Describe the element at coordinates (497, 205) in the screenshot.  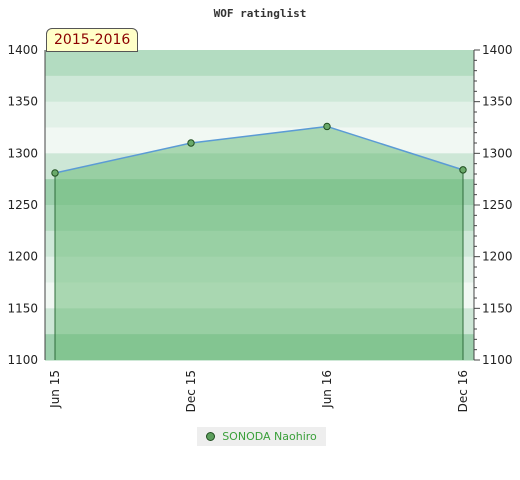
I see `y-tick-label-right: 1250` at that location.